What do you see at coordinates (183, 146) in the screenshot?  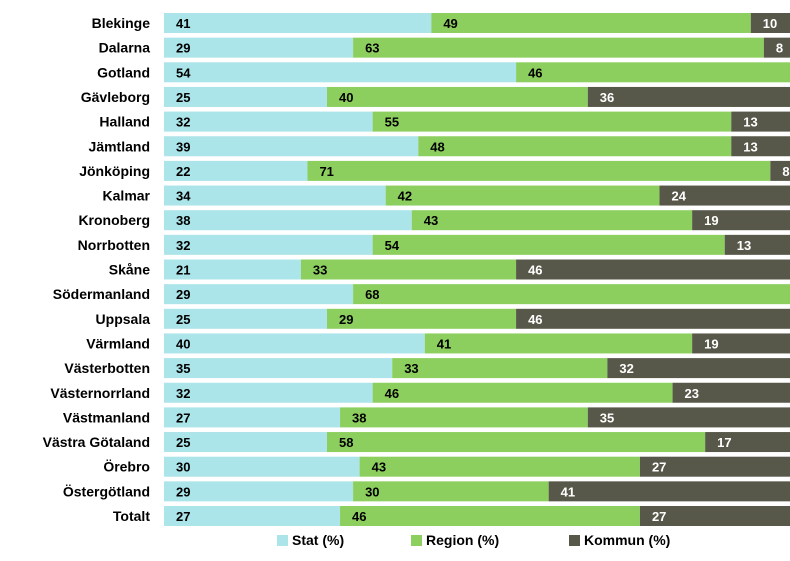 I see `data-label: 39` at bounding box center [183, 146].